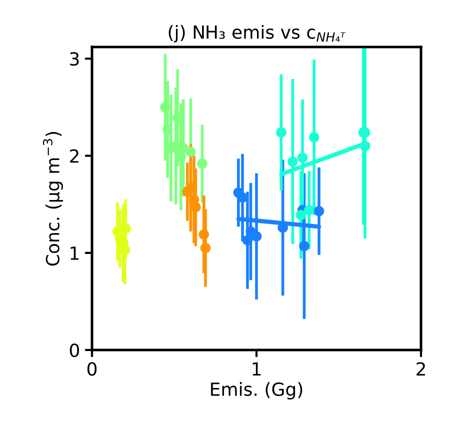 The height and width of the screenshot is (429, 452). What do you see at coordinates (52, 199) in the screenshot?
I see `y-axis-title: Conc. (μg m$^{−3}$)` at bounding box center [52, 199].